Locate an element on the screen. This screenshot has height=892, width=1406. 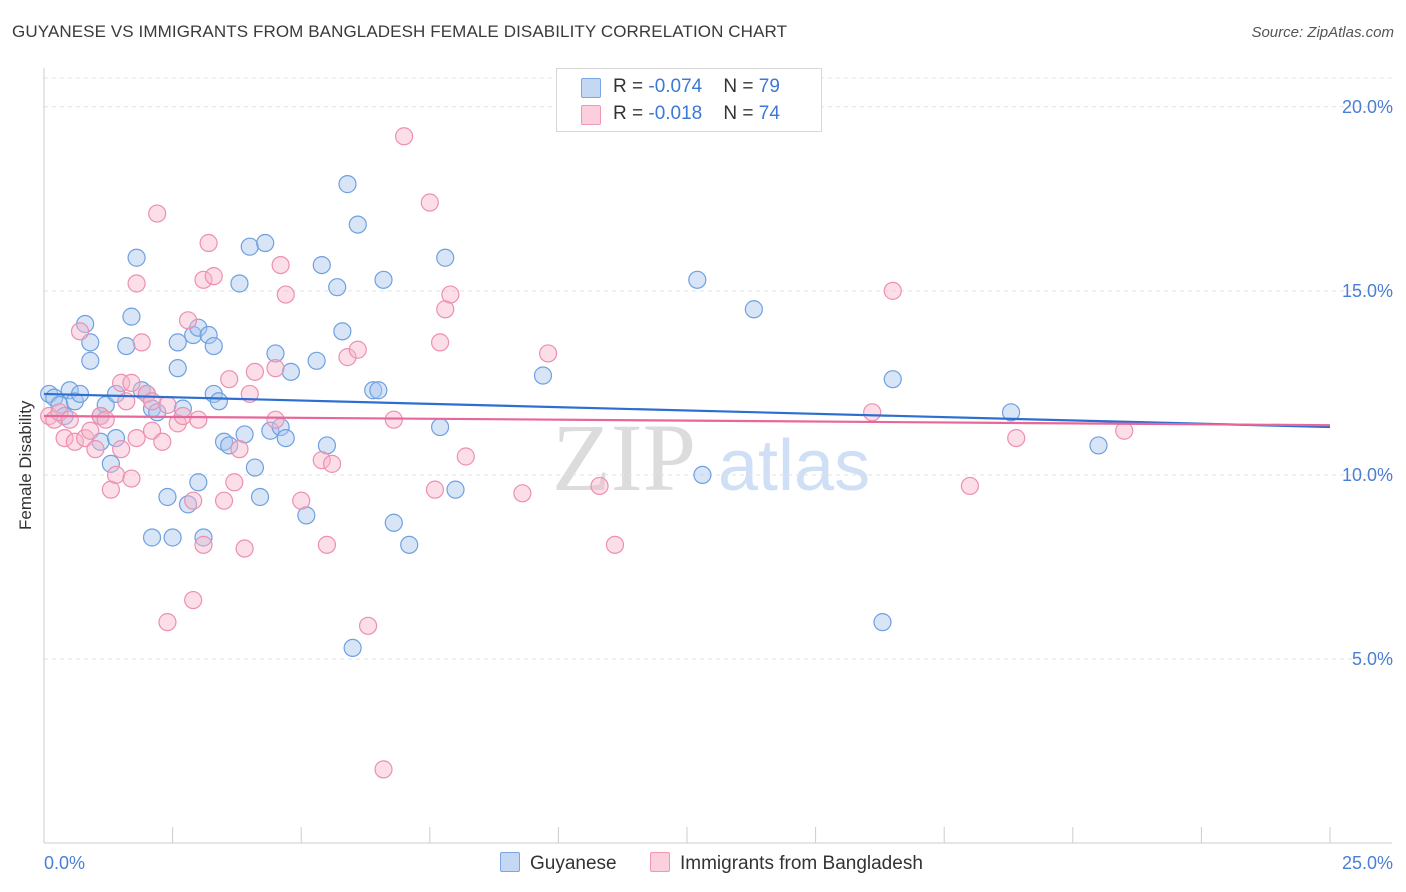
bangladesh-trend-line is located at coordinates (687, 420).